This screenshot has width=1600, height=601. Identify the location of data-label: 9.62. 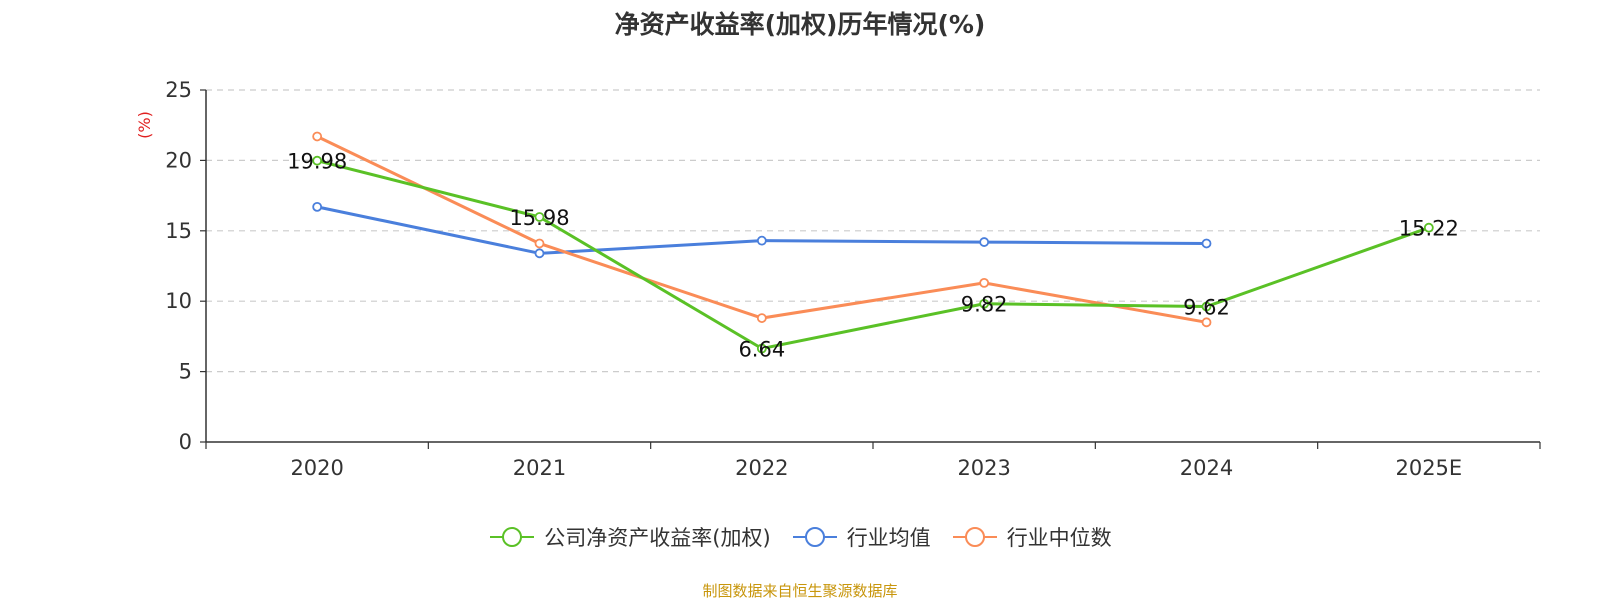
(1206, 308).